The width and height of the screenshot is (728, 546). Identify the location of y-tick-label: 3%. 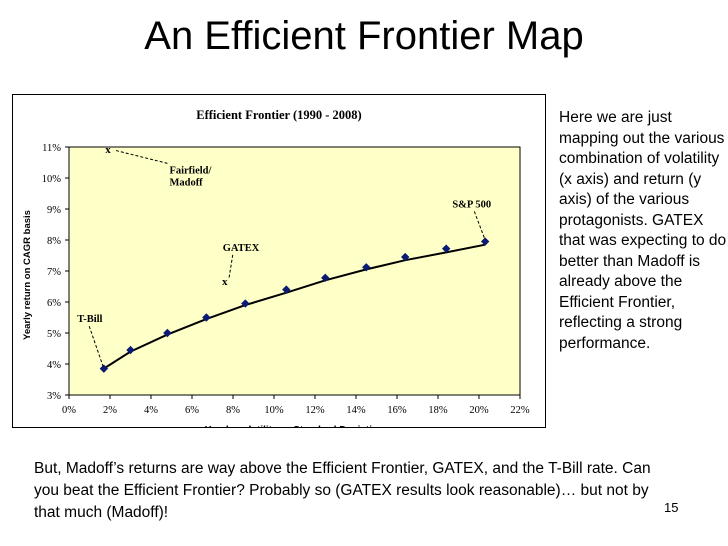
(54, 396).